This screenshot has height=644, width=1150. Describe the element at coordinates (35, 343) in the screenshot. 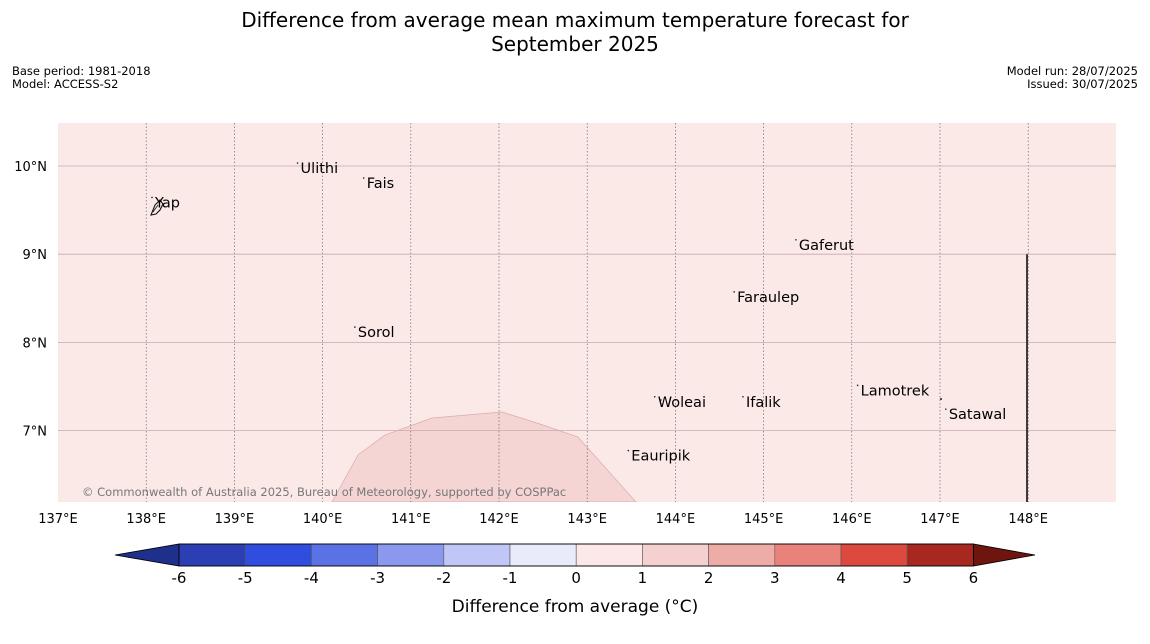

I see `lat-tick-label: 8°N` at that location.